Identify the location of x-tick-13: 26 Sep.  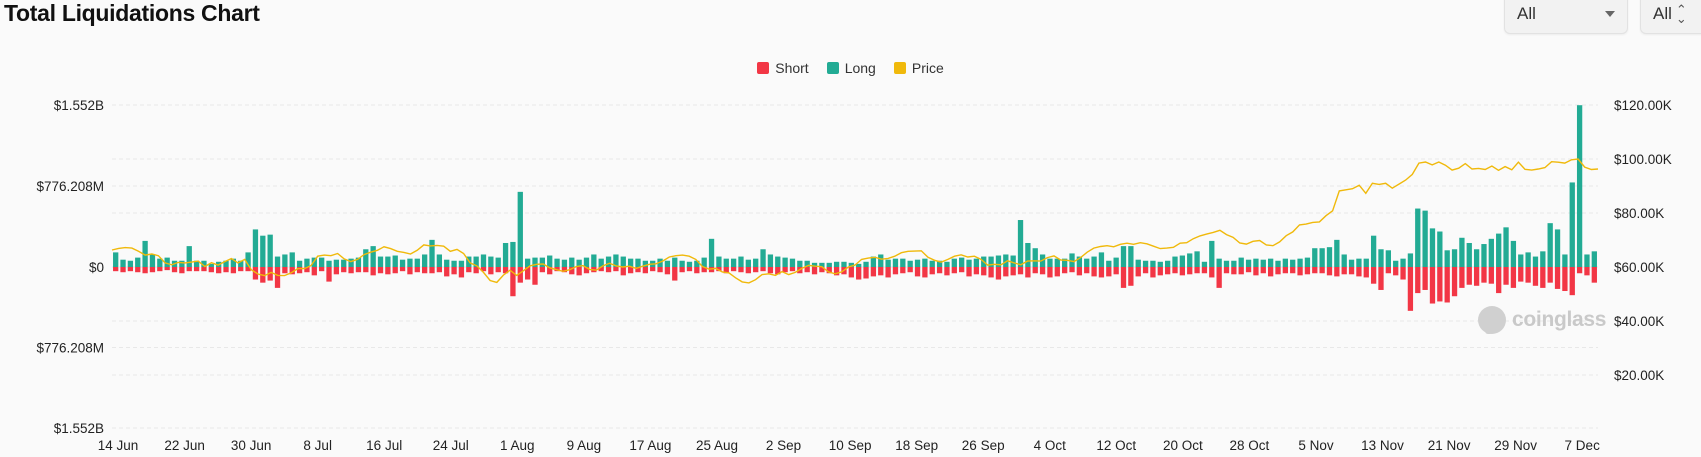
(983, 445).